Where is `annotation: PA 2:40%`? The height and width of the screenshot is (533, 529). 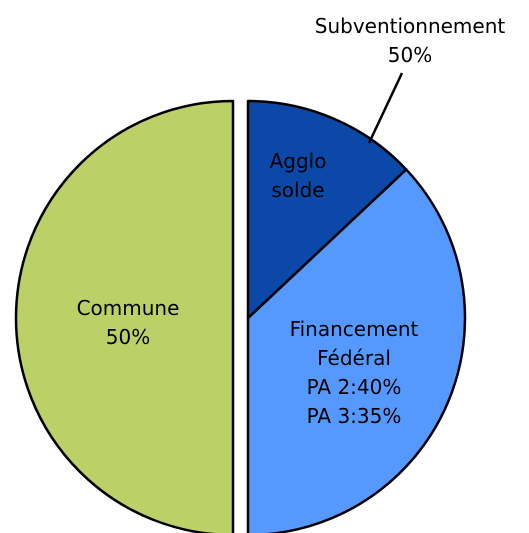 annotation: PA 2:40% is located at coordinates (354, 387).